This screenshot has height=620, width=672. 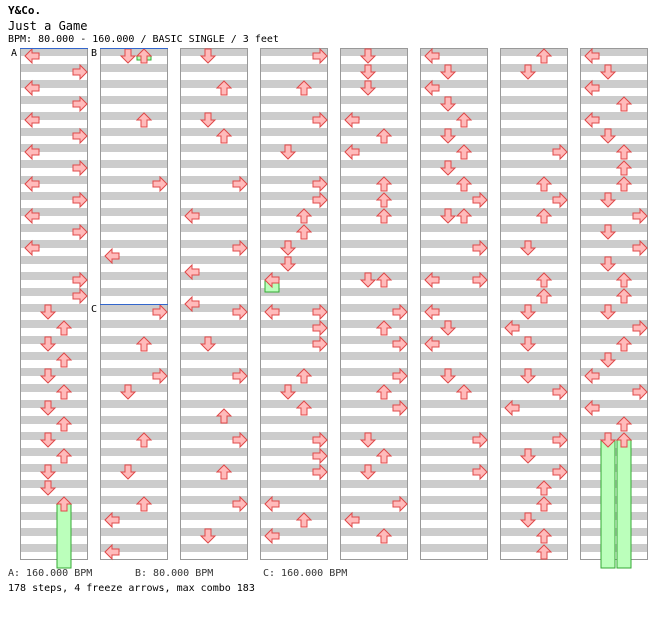 What do you see at coordinates (14, 53) in the screenshot?
I see `bpm-marker-label: A` at bounding box center [14, 53].